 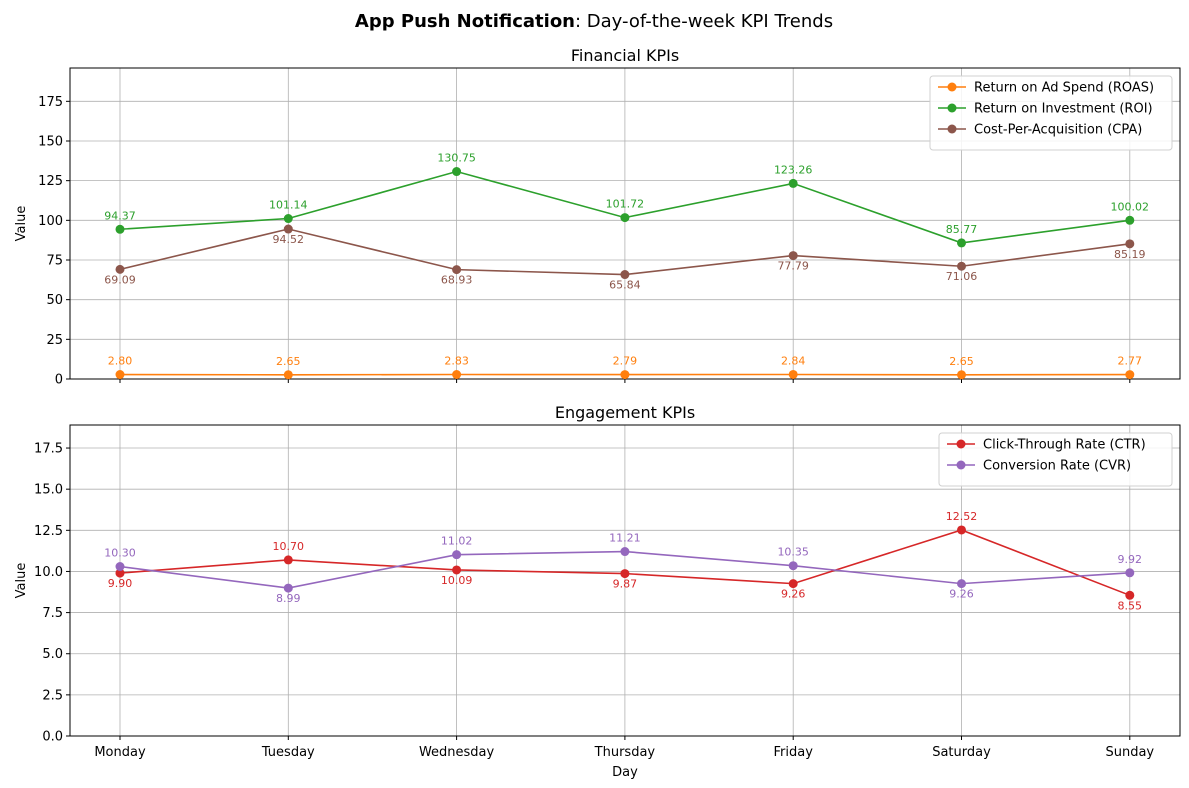 I want to click on panel-title: Financial KPIs, so click(x=625, y=55).